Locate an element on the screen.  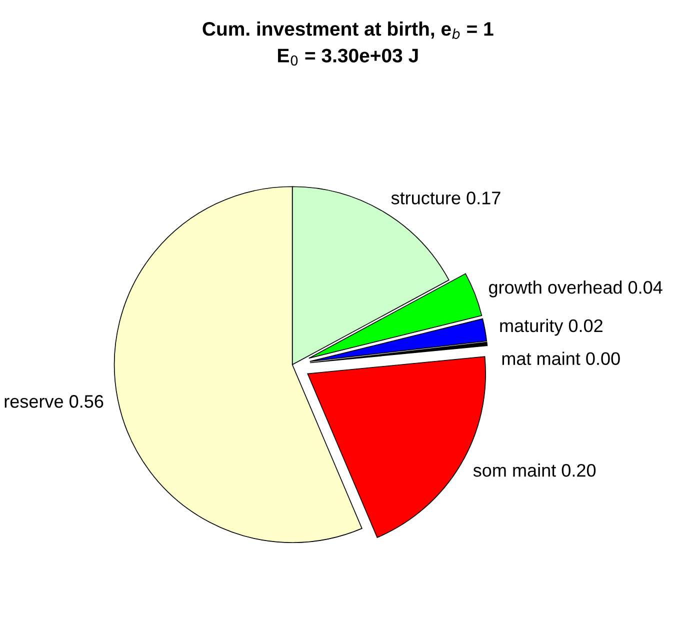
chart-title: Cum. investment at birth, e$_{b}$ = 1 E$_{0}$ = 3.30e+03 J is located at coordinates (348, 44).